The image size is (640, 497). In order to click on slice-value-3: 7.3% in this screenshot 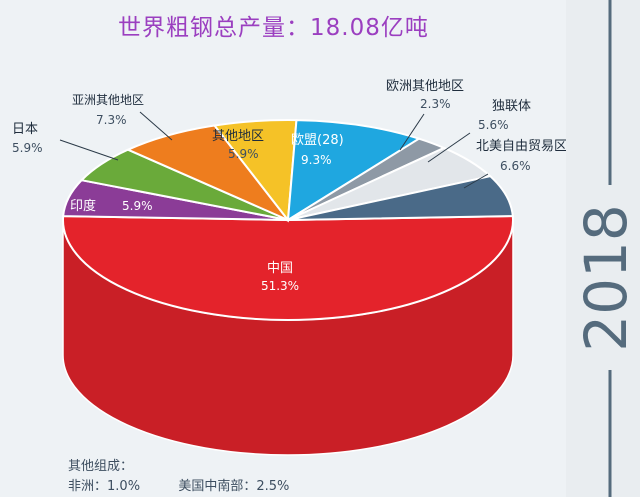, I will do `click(111, 120)`.